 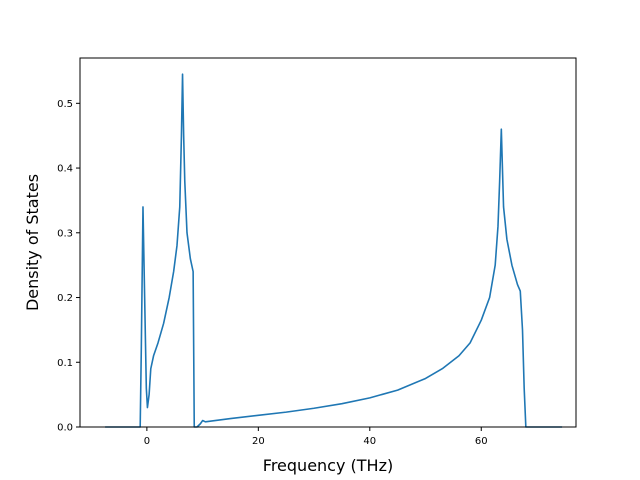 What do you see at coordinates (65, 233) in the screenshot?
I see `y-tick-label: 0.3` at bounding box center [65, 233].